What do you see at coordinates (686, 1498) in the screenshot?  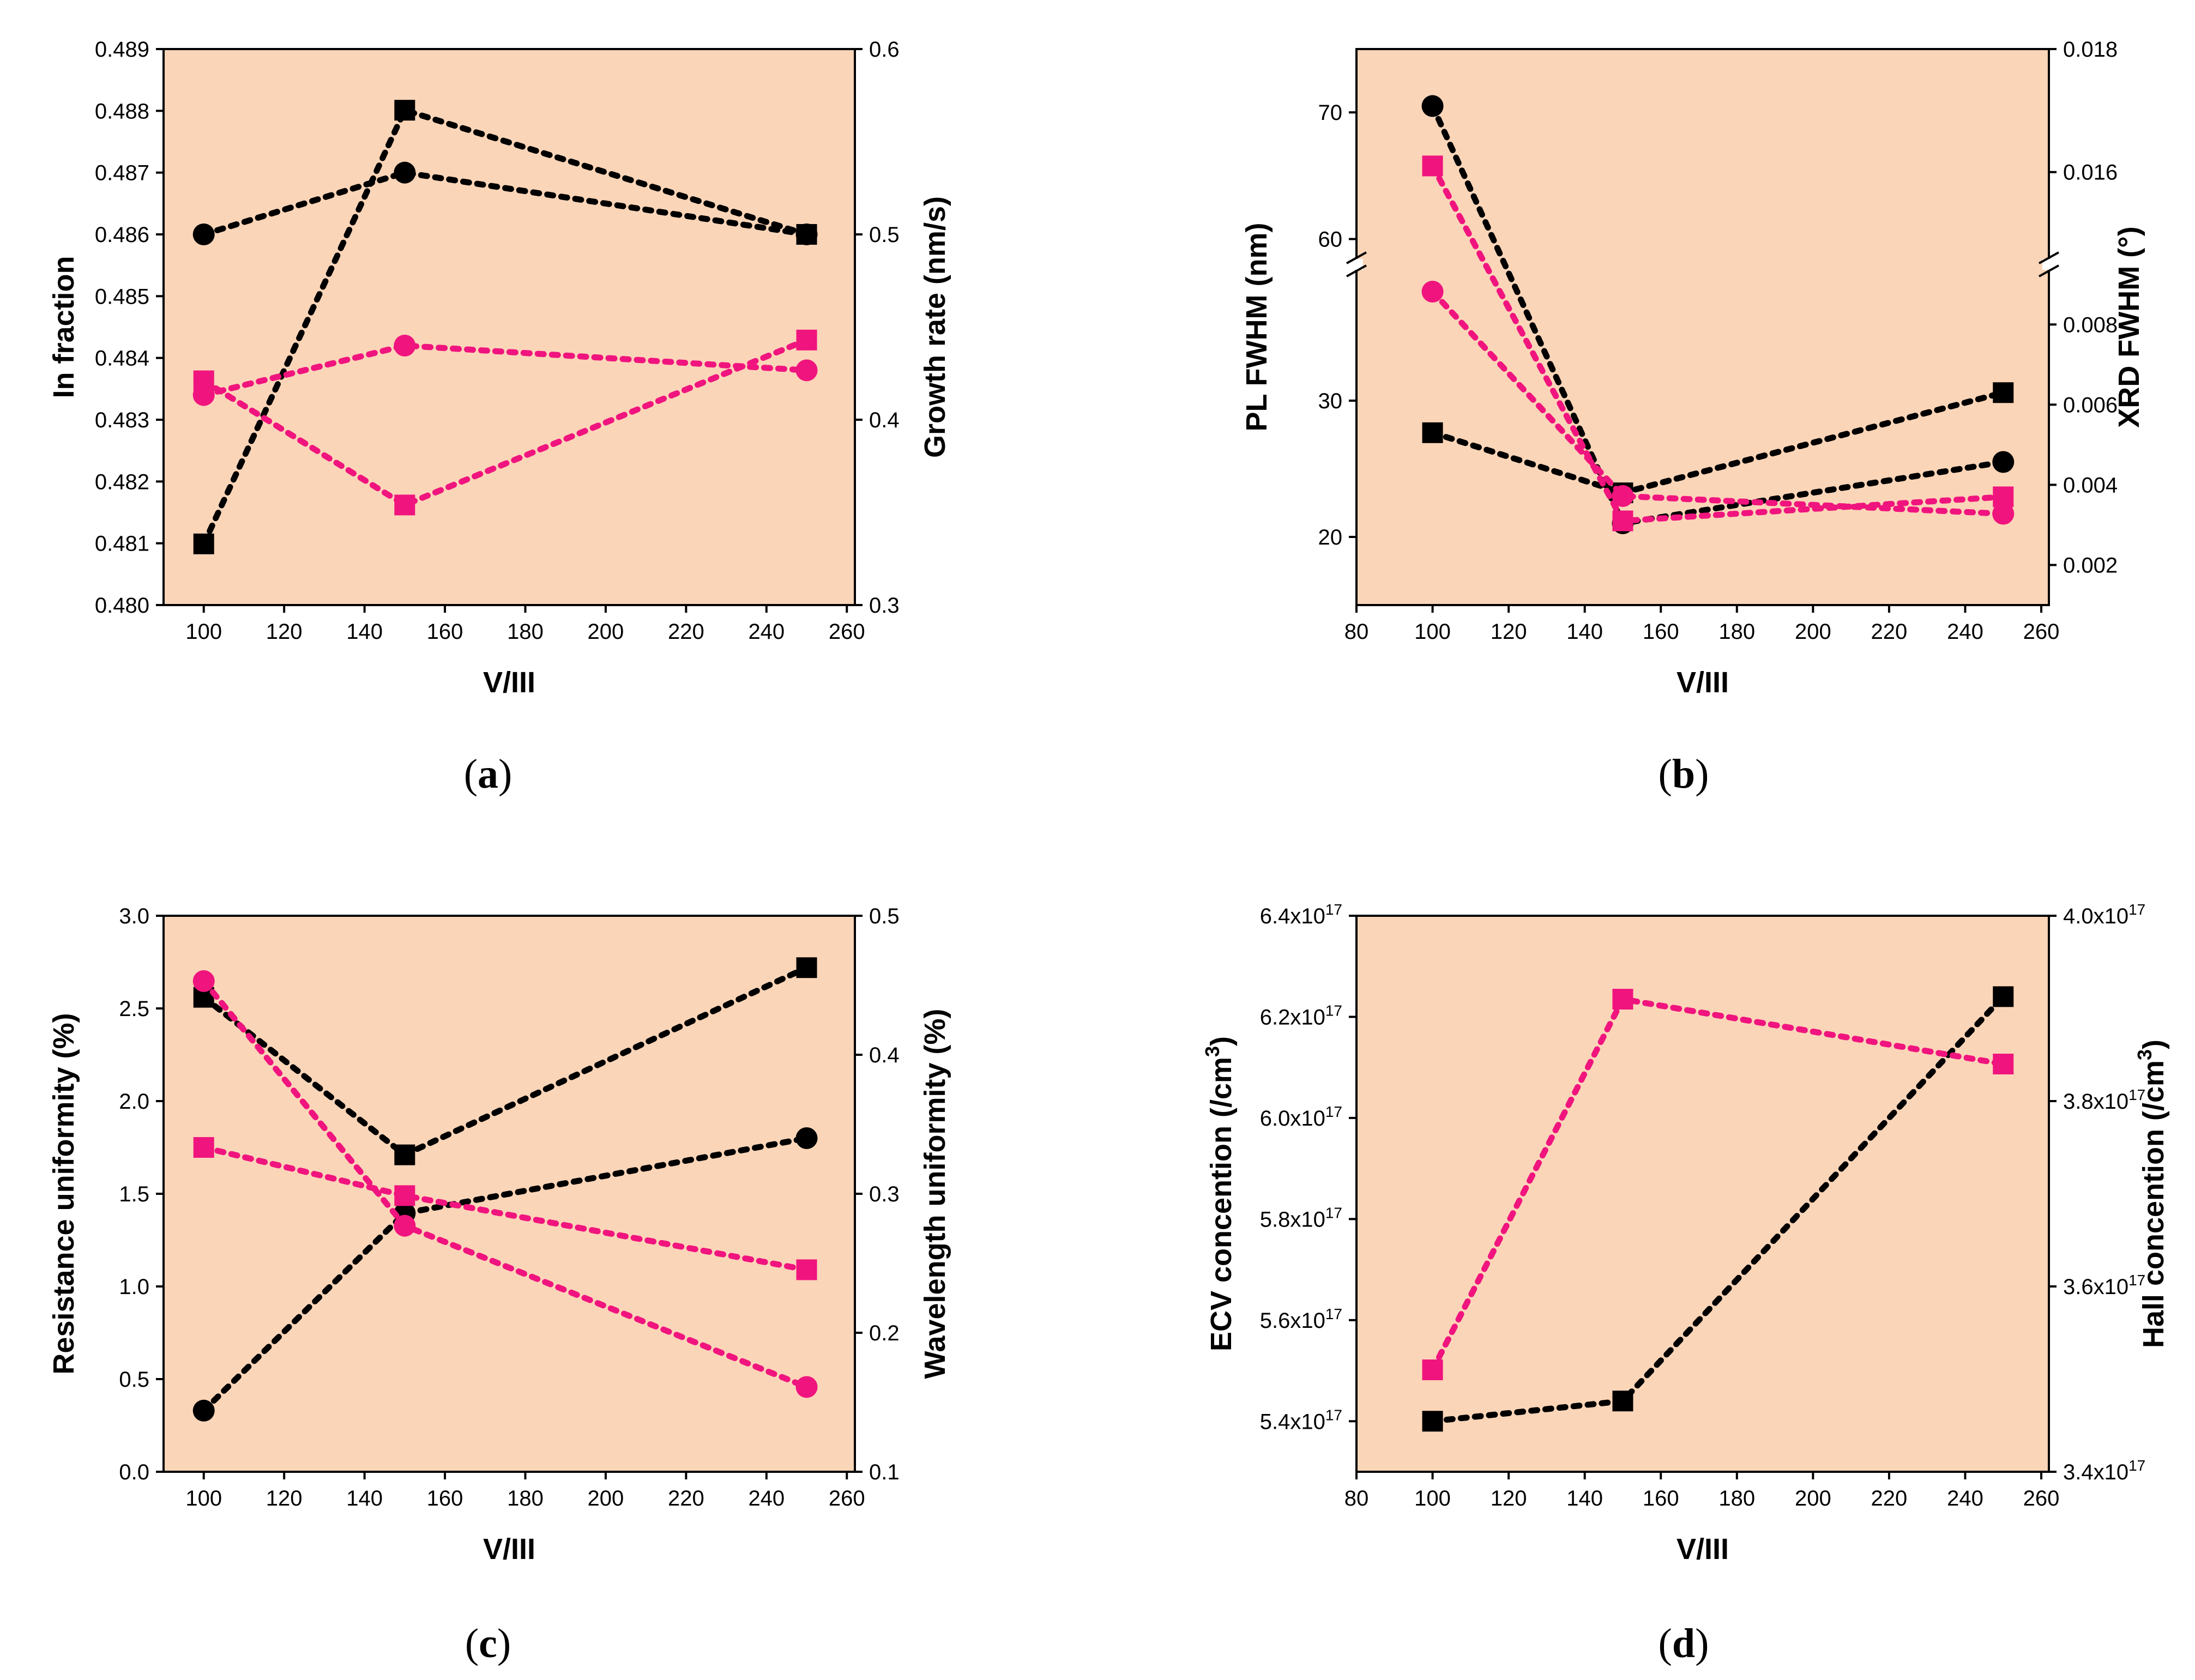 I see `x-tick-label-c: 220` at bounding box center [686, 1498].